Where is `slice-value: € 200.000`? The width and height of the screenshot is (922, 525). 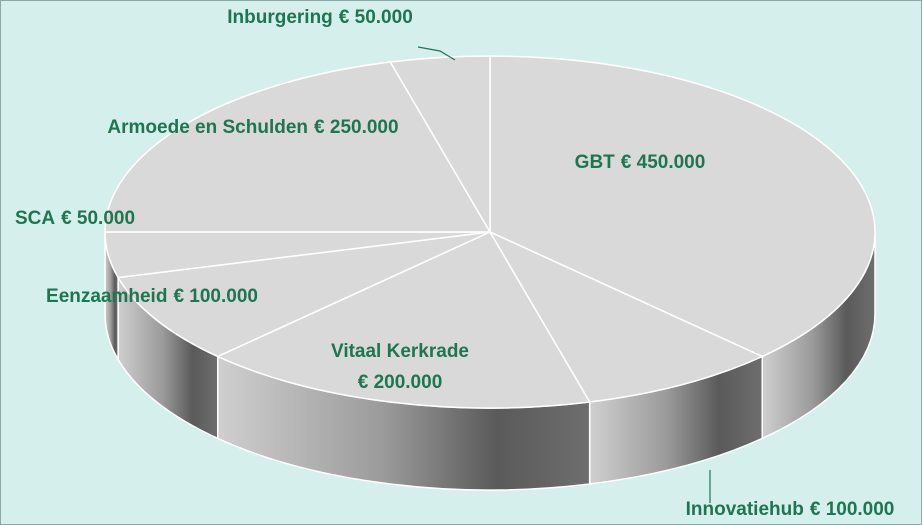
slice-value: € 200.000 is located at coordinates (400, 382).